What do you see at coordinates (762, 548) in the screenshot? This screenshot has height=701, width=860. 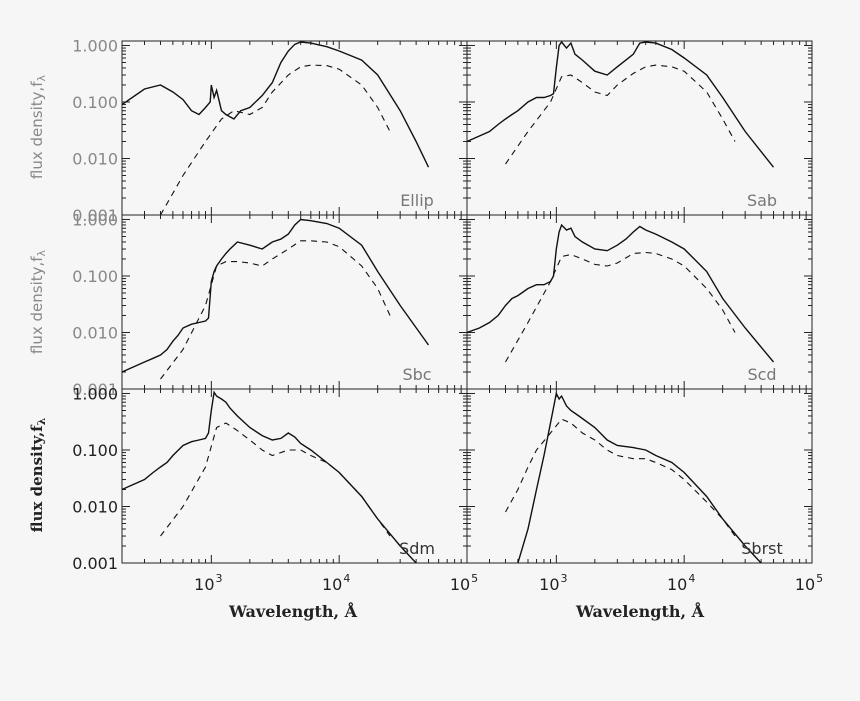 I see `panel-label: Sbrst` at bounding box center [762, 548].